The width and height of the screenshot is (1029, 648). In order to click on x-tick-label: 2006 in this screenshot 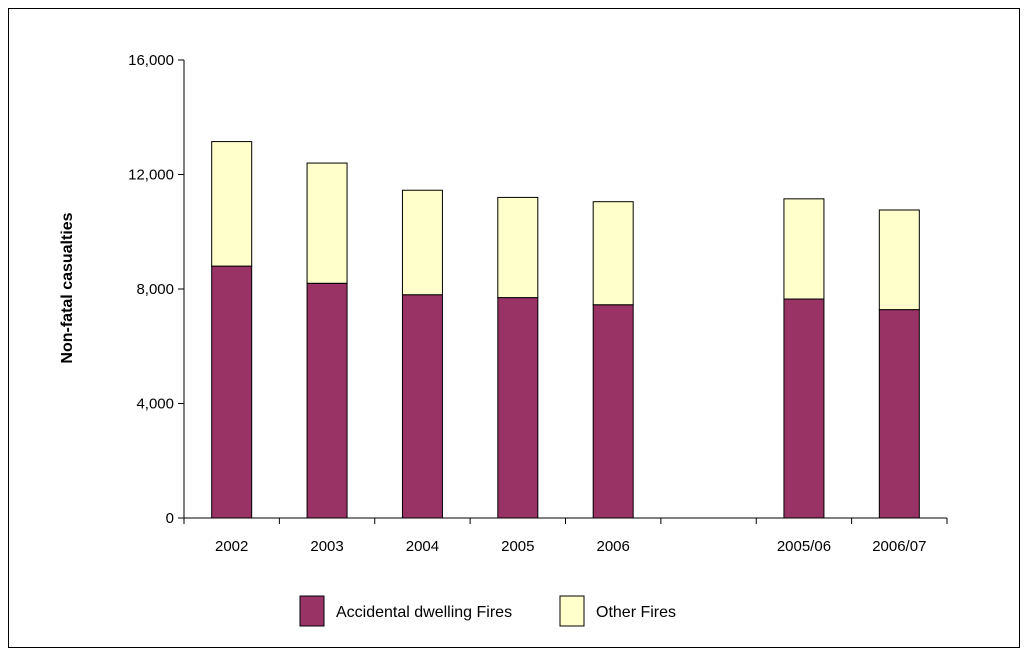, I will do `click(613, 546)`.